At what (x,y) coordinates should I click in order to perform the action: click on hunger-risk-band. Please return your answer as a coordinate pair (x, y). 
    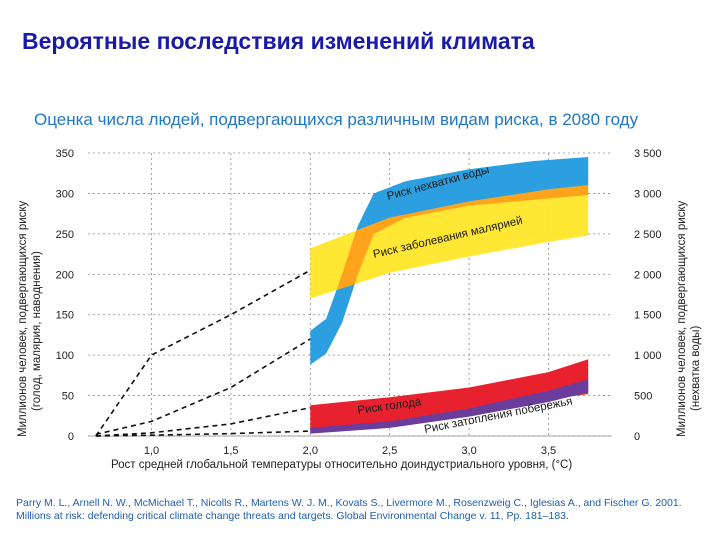
    Looking at the image, I should click on (449, 395).